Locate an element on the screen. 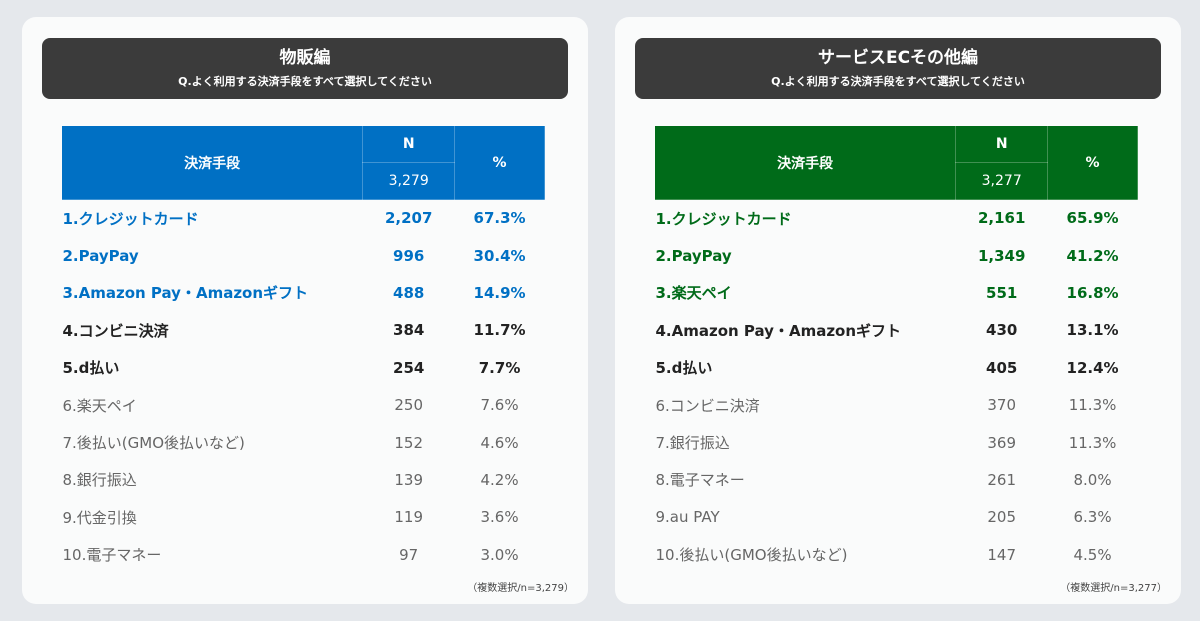 This screenshot has width=1200, height=621. count-value: 152 is located at coordinates (408, 442).